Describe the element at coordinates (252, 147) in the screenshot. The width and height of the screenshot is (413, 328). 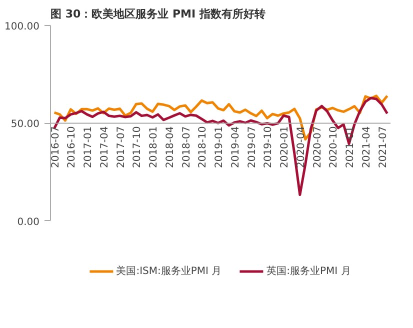
I see `x-tick-label: 2019-07` at that location.